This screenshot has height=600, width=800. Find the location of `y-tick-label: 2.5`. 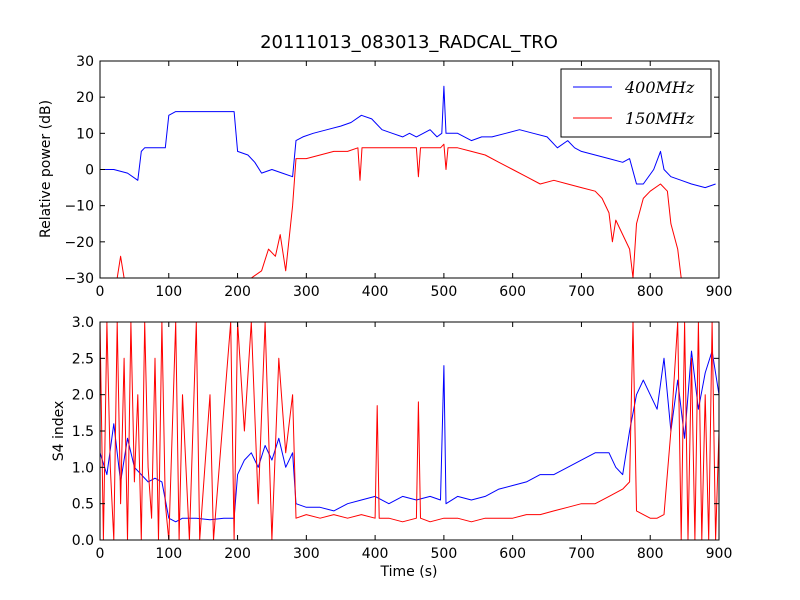

y-tick-label: 2.5 is located at coordinates (83, 359).